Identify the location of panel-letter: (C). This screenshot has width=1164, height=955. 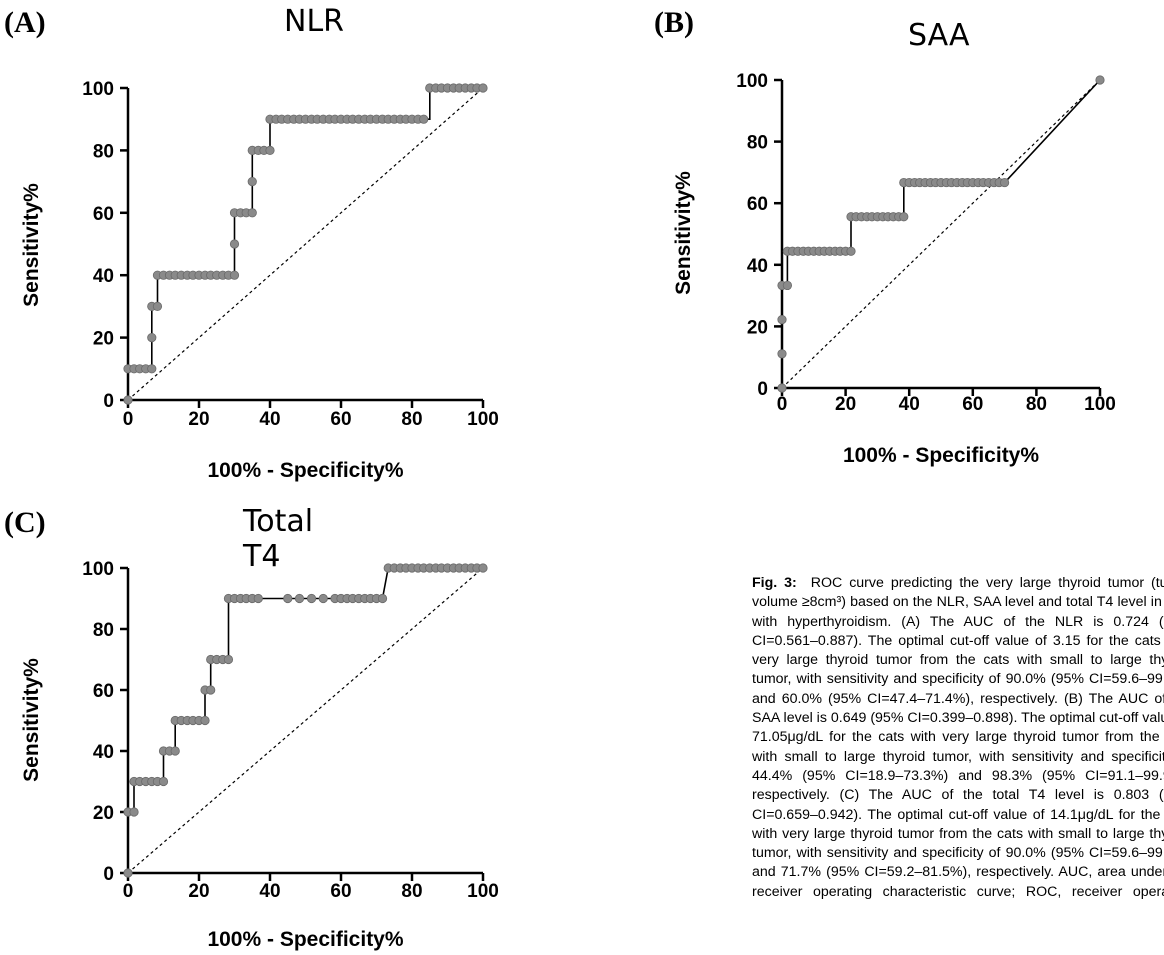
(25, 522).